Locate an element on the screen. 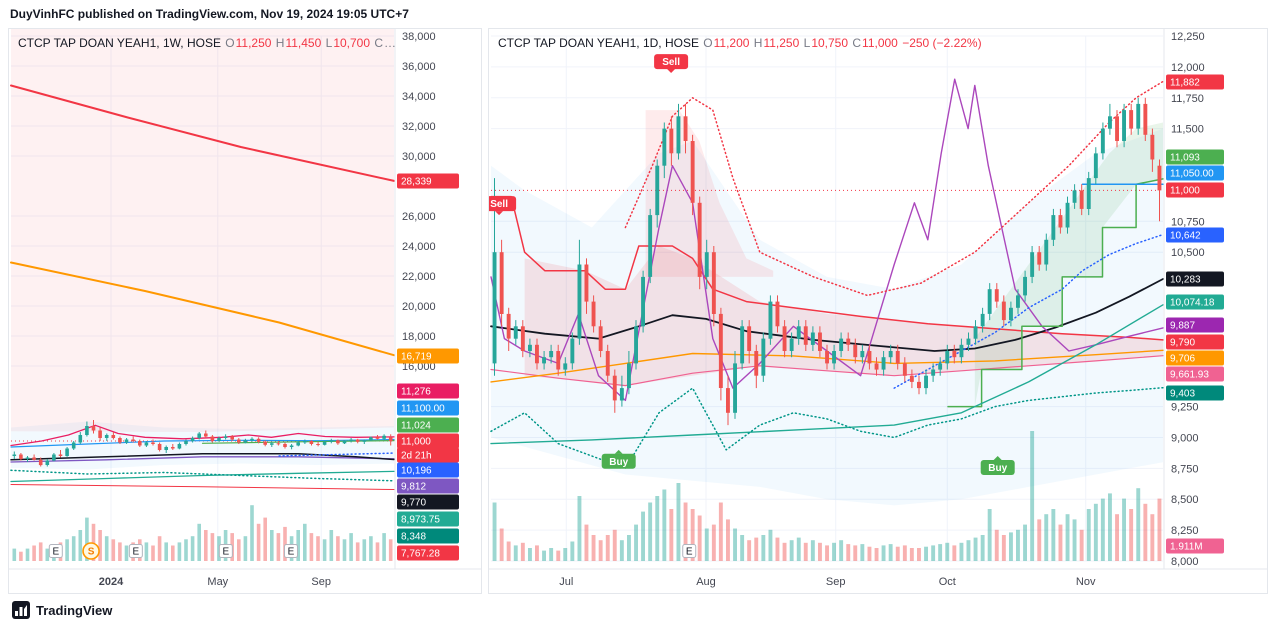  ma-orange is located at coordinates (827, 366).